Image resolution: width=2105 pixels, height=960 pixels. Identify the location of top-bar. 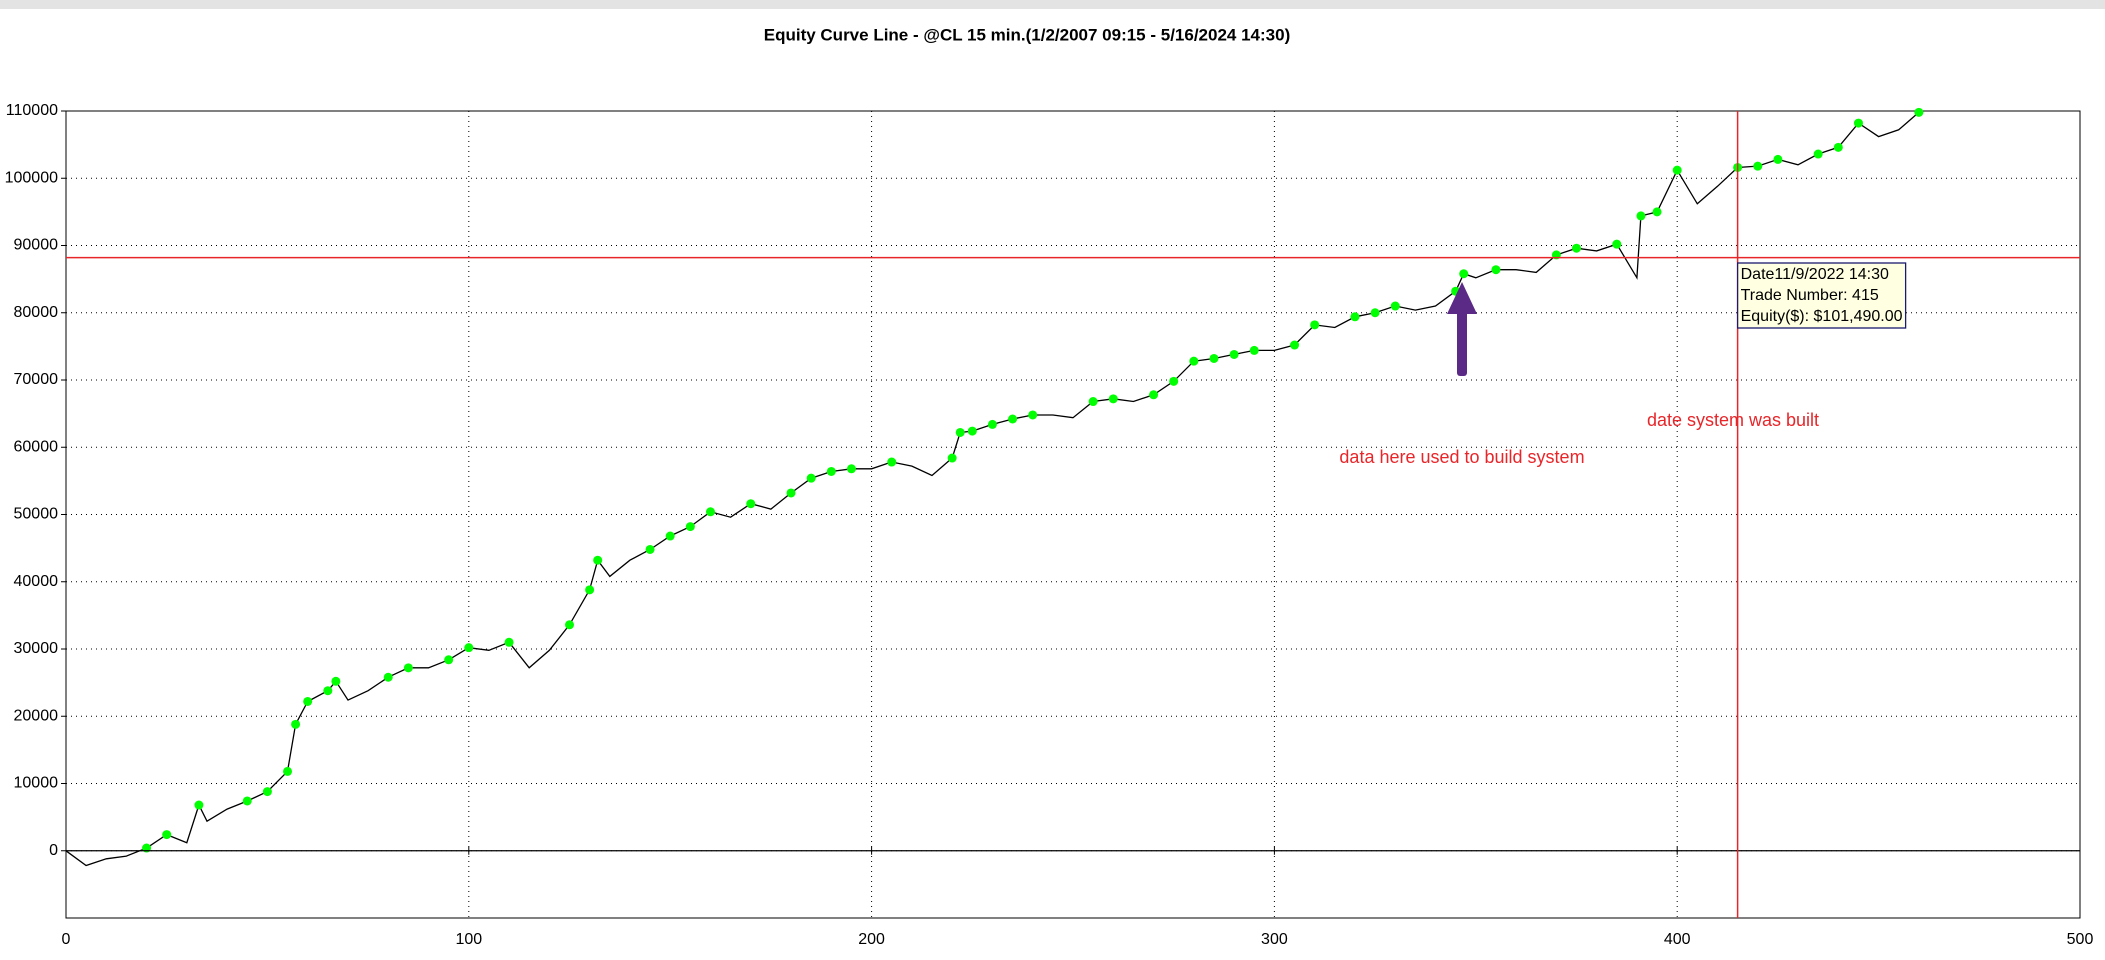
(1052, 4).